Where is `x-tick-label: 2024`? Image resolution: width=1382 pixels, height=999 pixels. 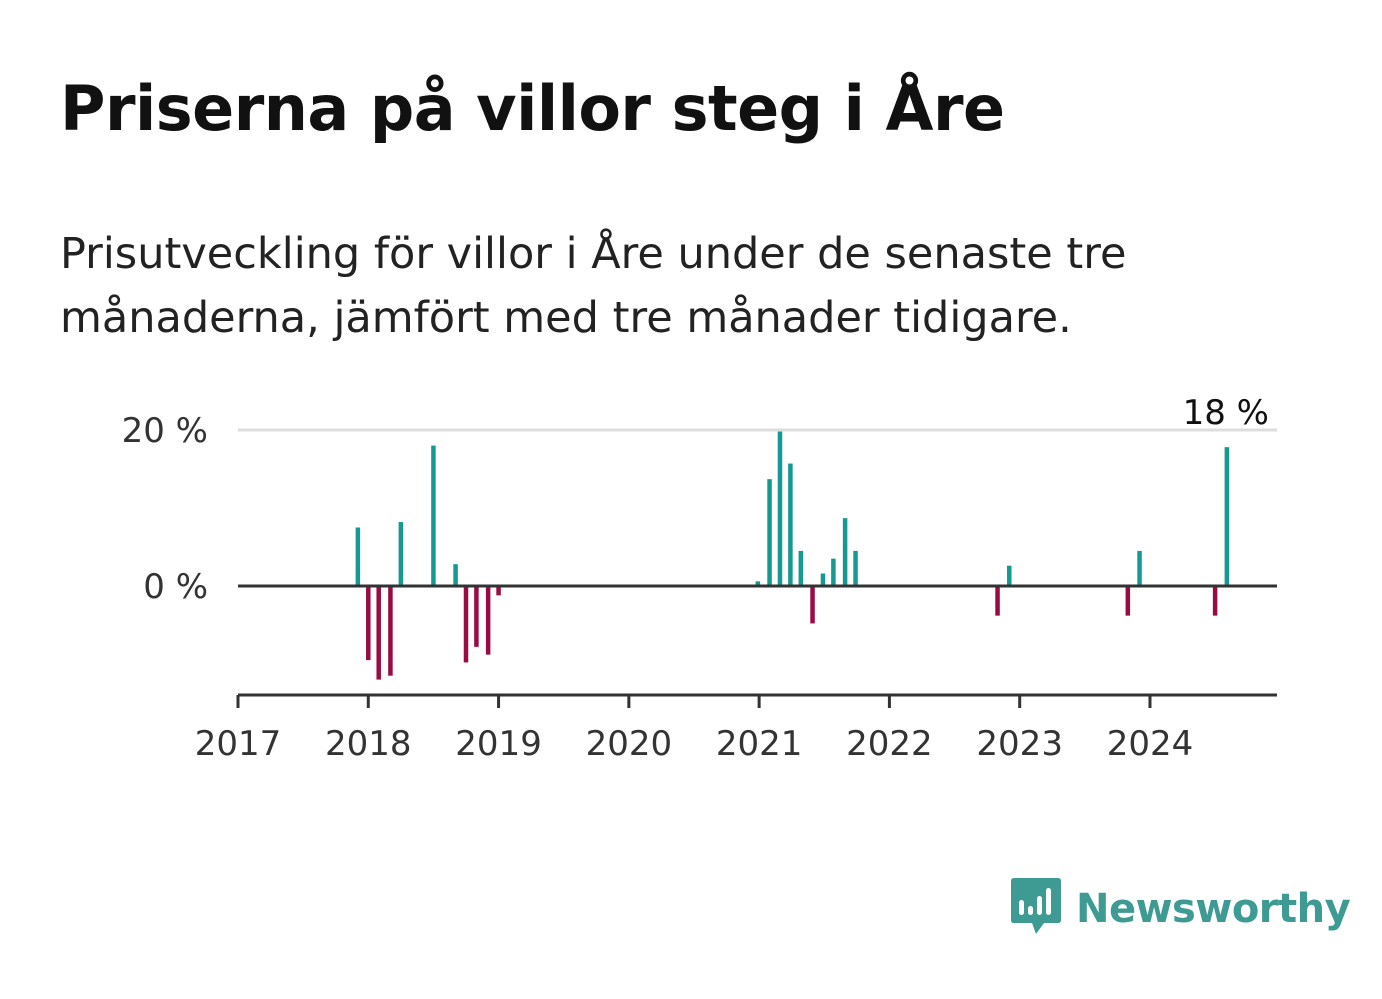 x-tick-label: 2024 is located at coordinates (1150, 744).